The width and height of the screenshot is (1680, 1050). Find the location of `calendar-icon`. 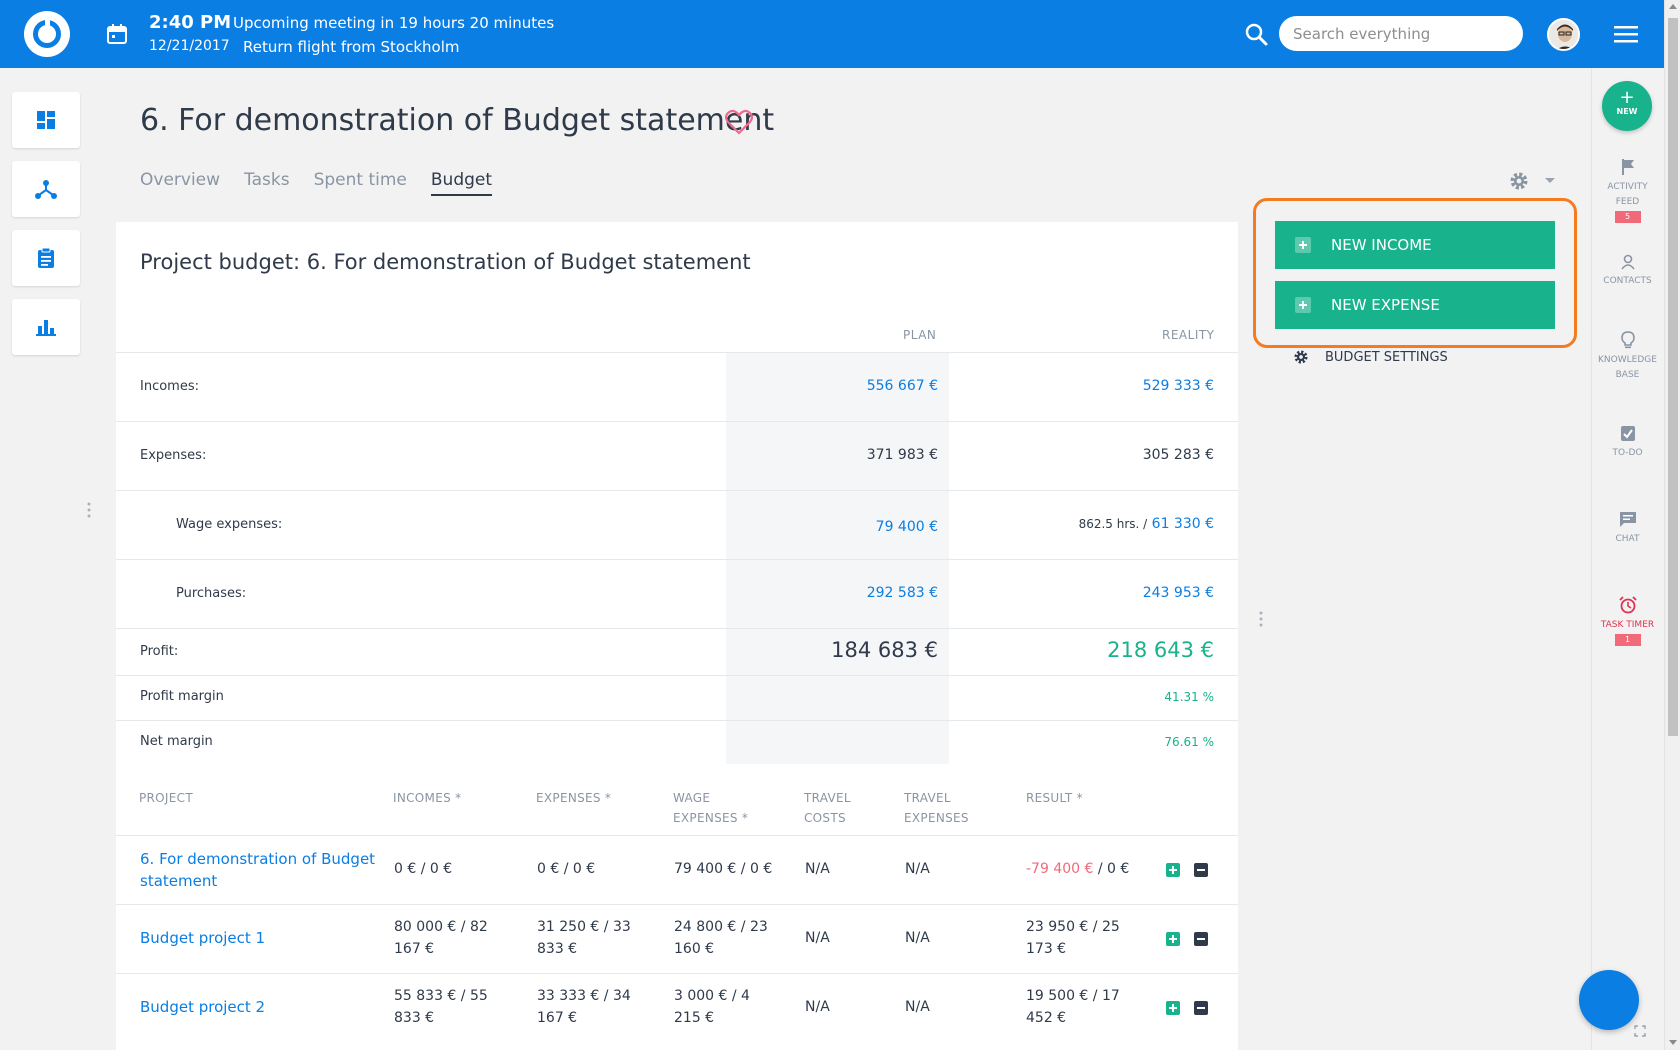

calendar-icon is located at coordinates (117, 34).